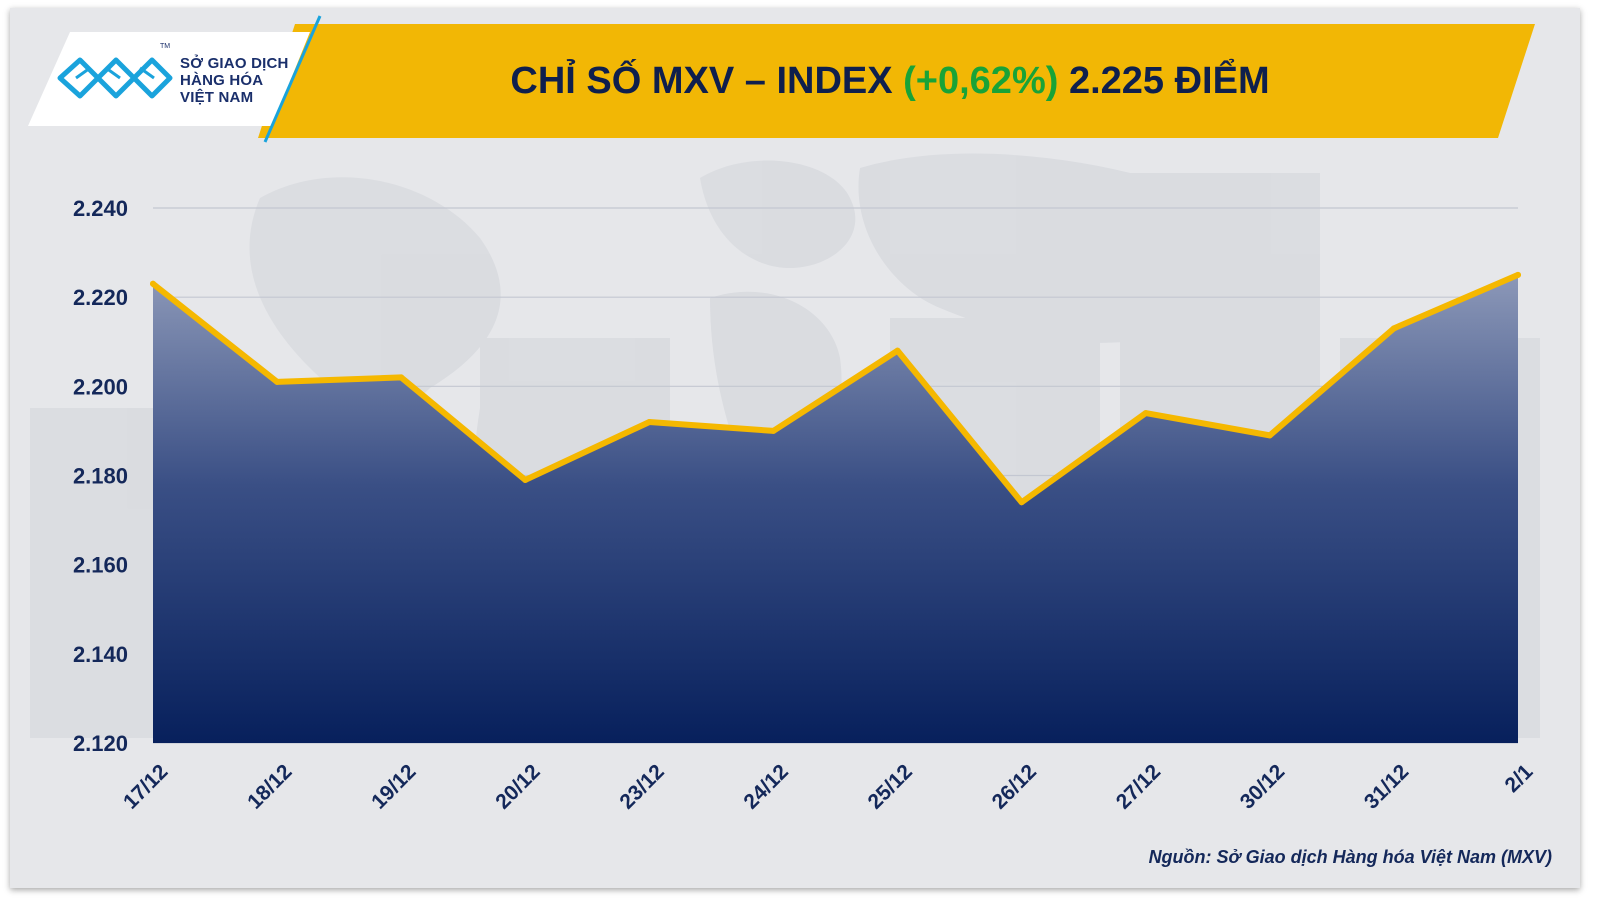 This screenshot has height=900, width=1600. Describe the element at coordinates (1014, 786) in the screenshot. I see `x-tick-label: 26/12` at that location.